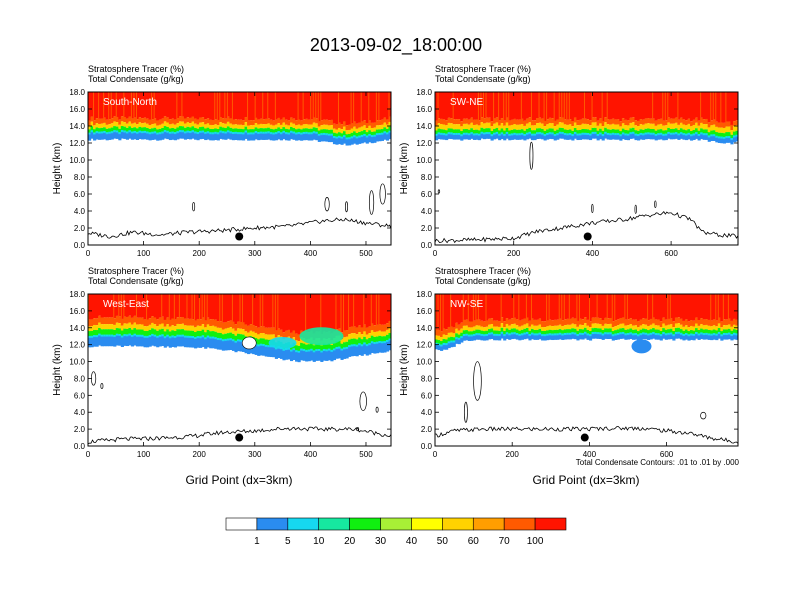 This screenshot has width=792, height=612. I want to click on condensate-contour, so click(439, 191).